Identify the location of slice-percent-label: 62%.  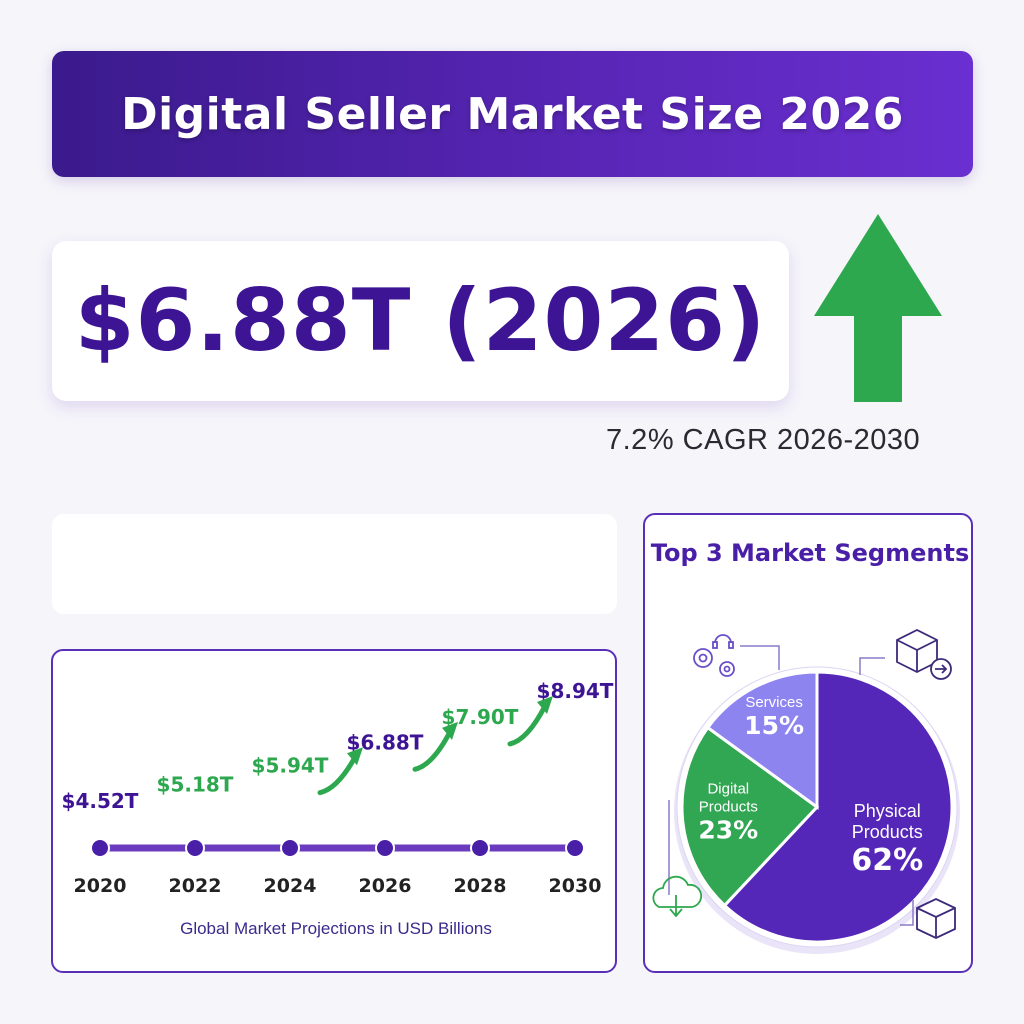
(887, 860).